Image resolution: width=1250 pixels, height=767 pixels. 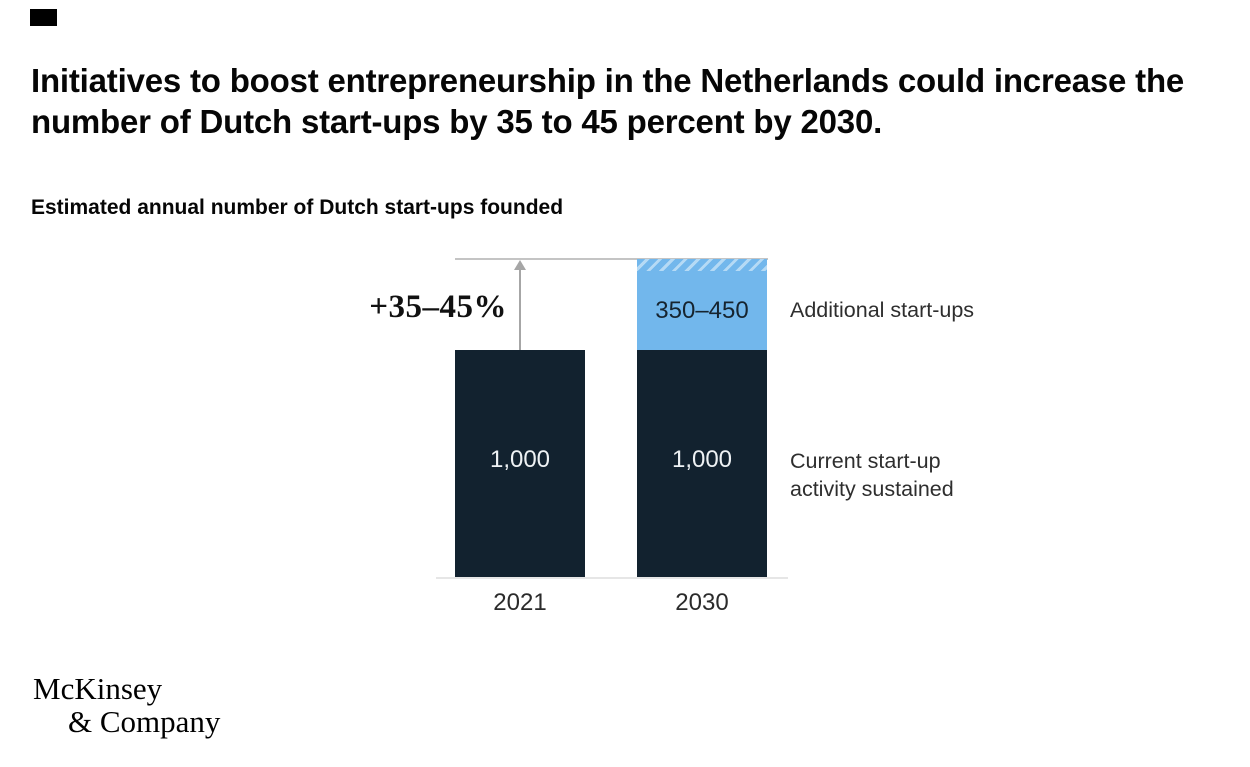 I want to click on mckinsey-logo: McKinsey & Company, so click(x=126, y=705).